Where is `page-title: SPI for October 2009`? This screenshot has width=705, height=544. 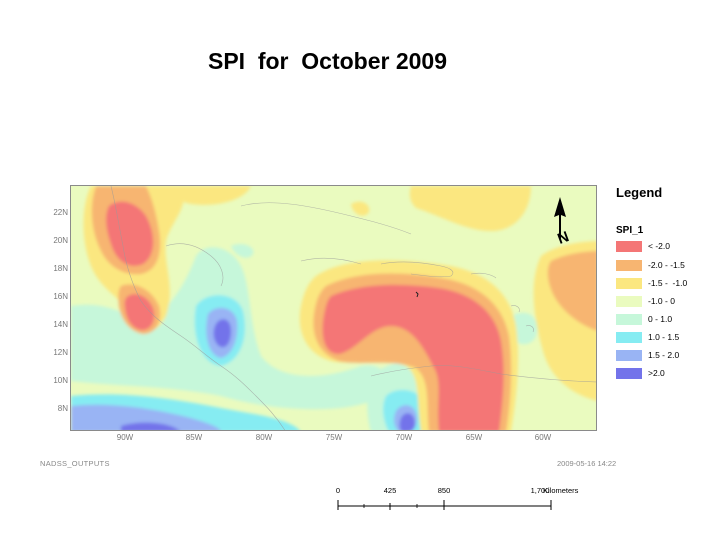 page-title: SPI for October 2009 is located at coordinates (327, 61).